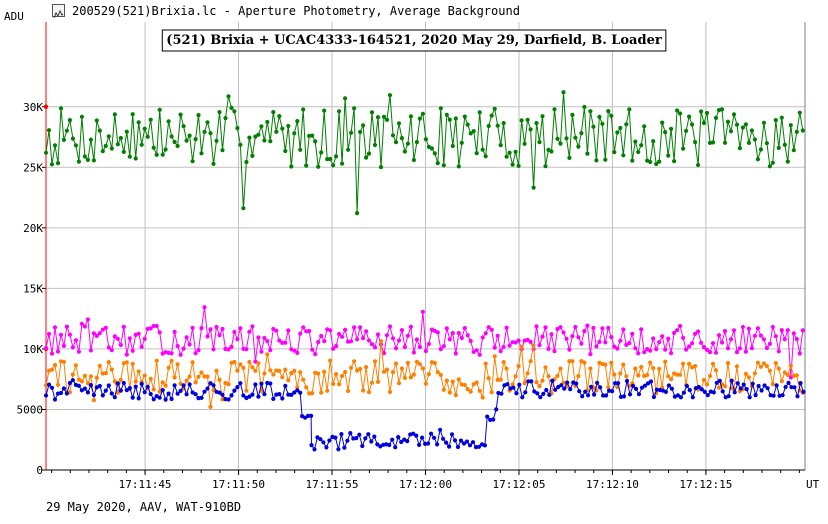  Describe the element at coordinates (813, 484) in the screenshot. I see `x-axis-label: UT` at that location.